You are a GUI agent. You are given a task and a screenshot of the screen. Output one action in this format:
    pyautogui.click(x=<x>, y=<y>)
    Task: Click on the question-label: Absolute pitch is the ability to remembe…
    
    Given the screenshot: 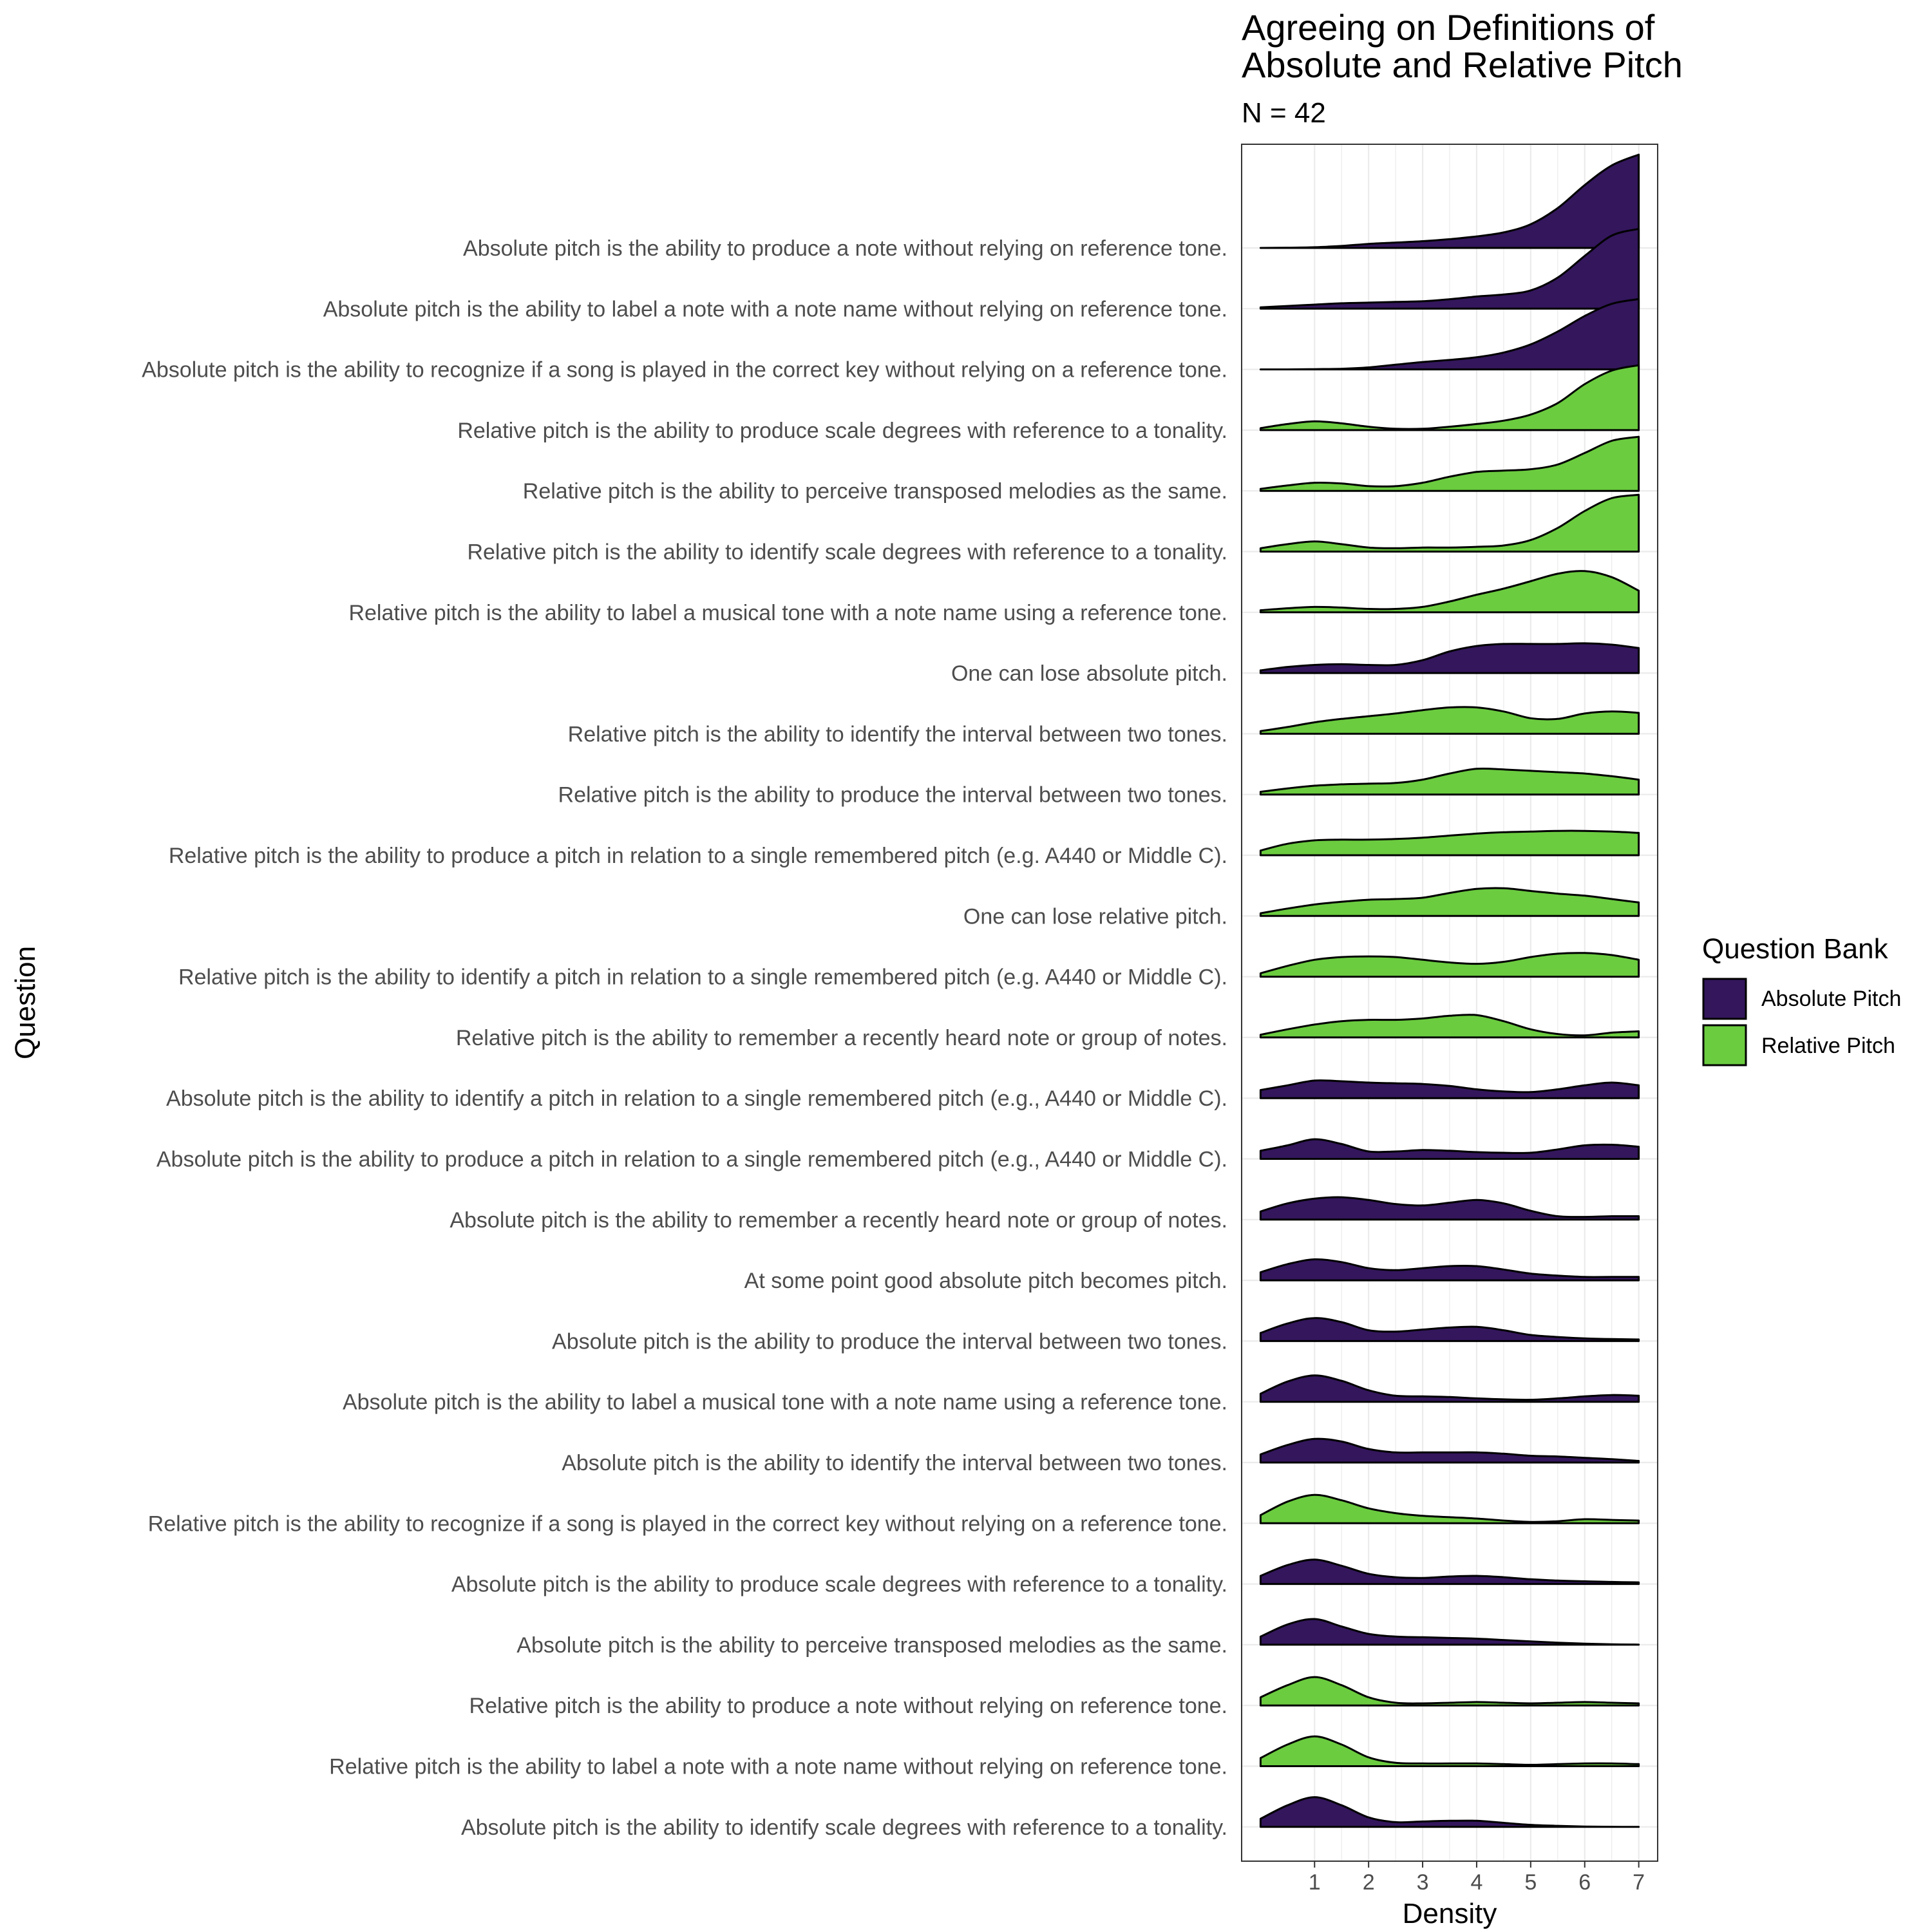 What is the action you would take?
    pyautogui.click(x=839, y=1221)
    